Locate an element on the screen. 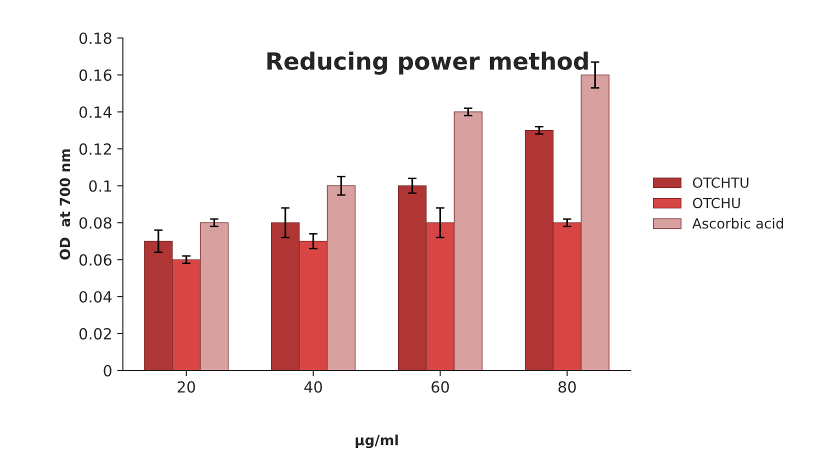  y-tick-label: 0.12 is located at coordinates (95, 149).